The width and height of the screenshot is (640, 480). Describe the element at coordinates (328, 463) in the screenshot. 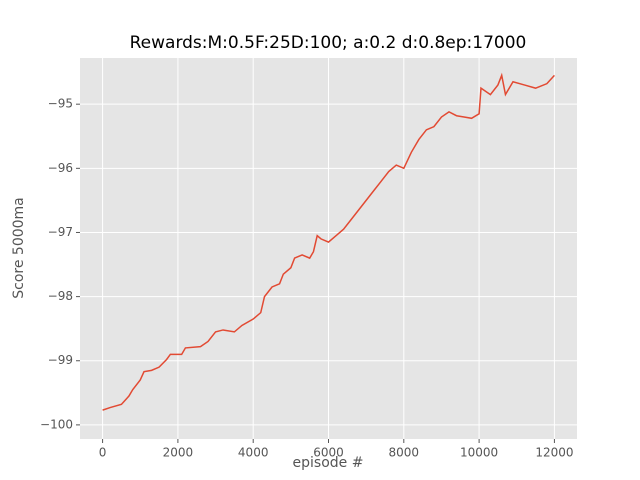

I see `x-axis-label: episode #` at that location.